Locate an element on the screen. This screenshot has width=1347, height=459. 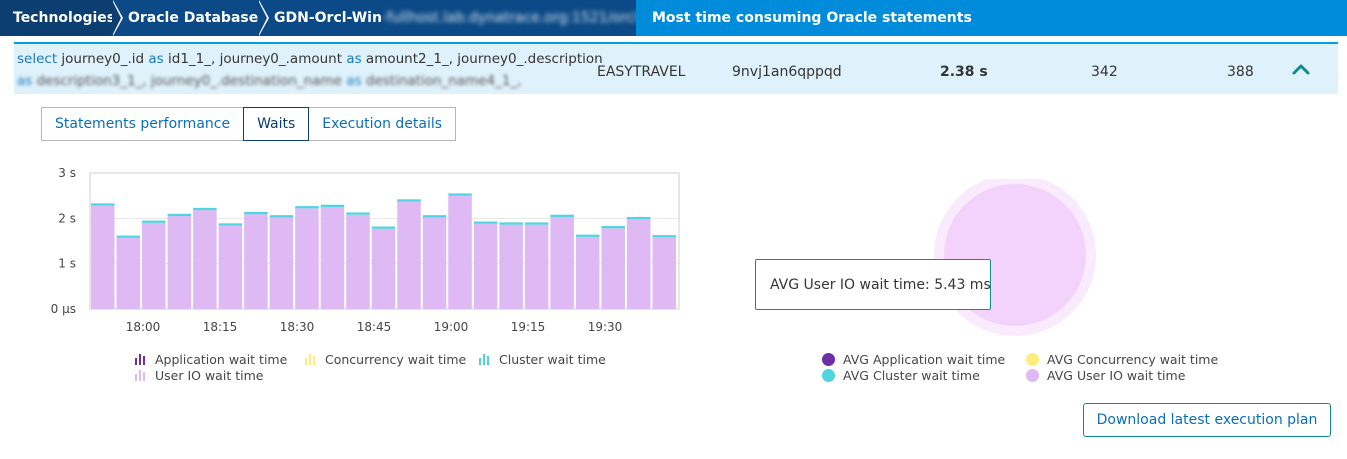
legend-label: AVG Application wait time is located at coordinates (924, 359).